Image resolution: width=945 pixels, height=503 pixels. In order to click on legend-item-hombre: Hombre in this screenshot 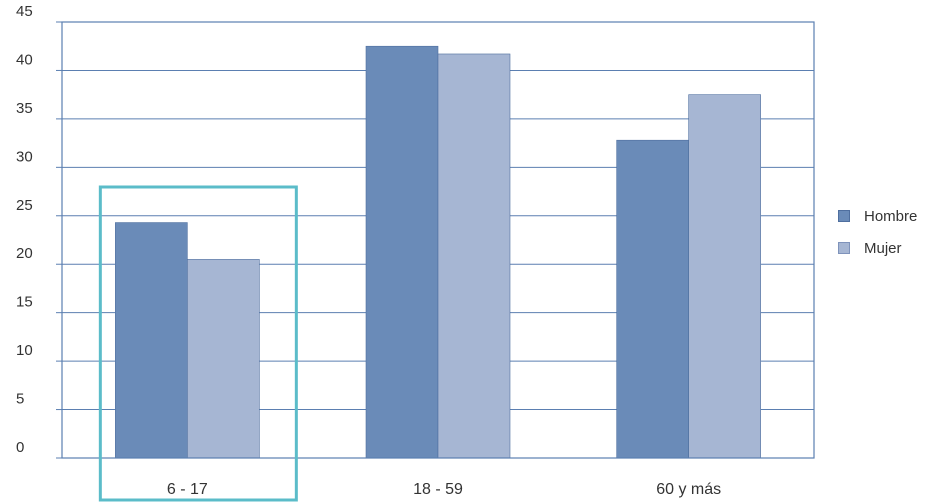, I will do `click(877, 216)`.